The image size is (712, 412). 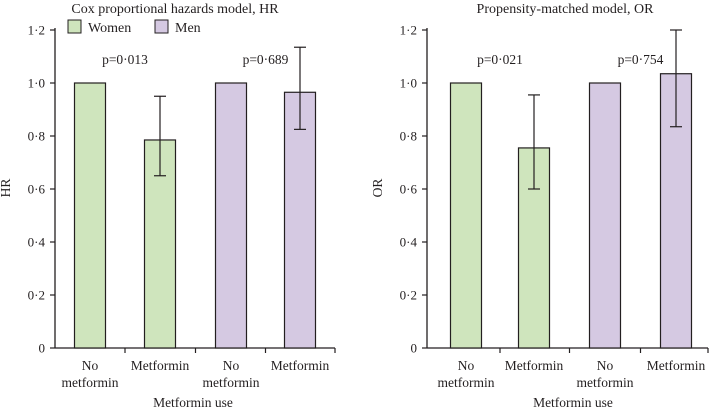 I want to click on legend-label-men: Men, so click(x=188, y=28).